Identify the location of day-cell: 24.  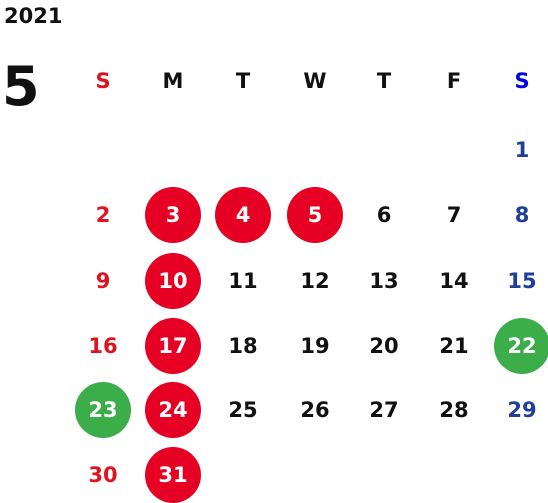
(173, 410).